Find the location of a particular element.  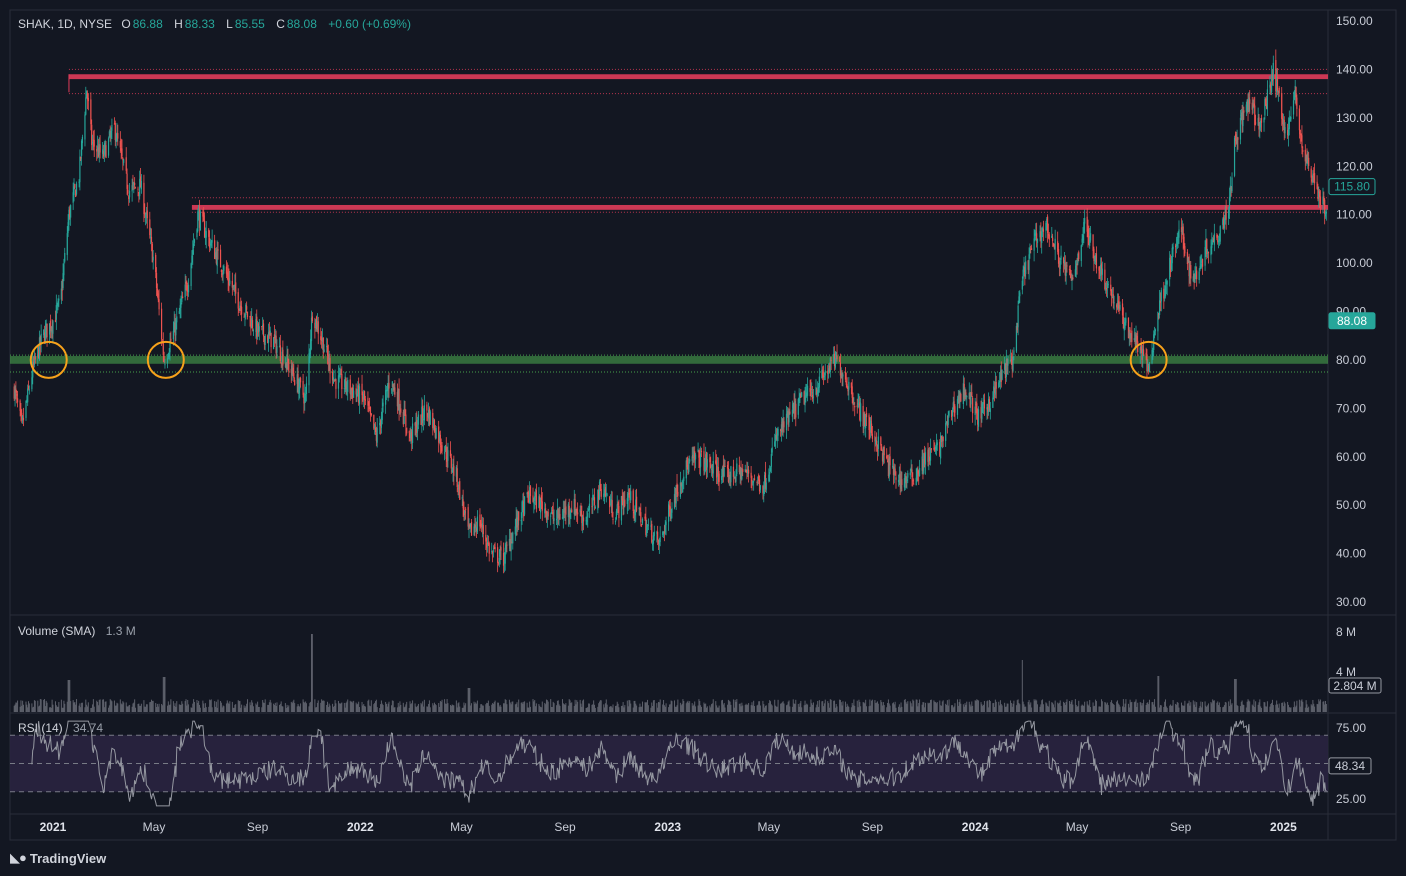

support-zone is located at coordinates (669, 360).